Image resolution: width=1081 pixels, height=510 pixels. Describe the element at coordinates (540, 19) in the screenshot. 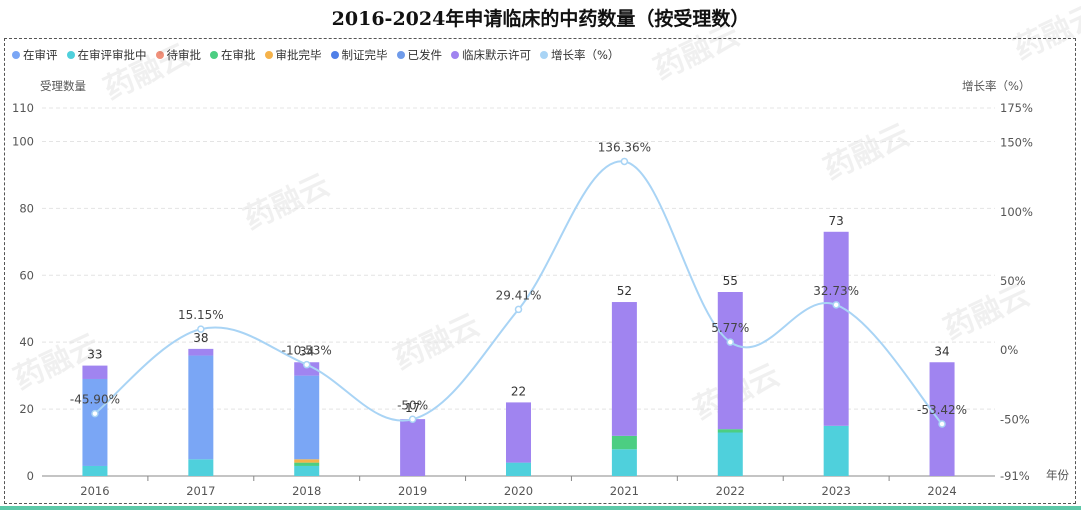

I see `page-title: 2016-2024年申请临床的中药数量（按受理数）` at that location.